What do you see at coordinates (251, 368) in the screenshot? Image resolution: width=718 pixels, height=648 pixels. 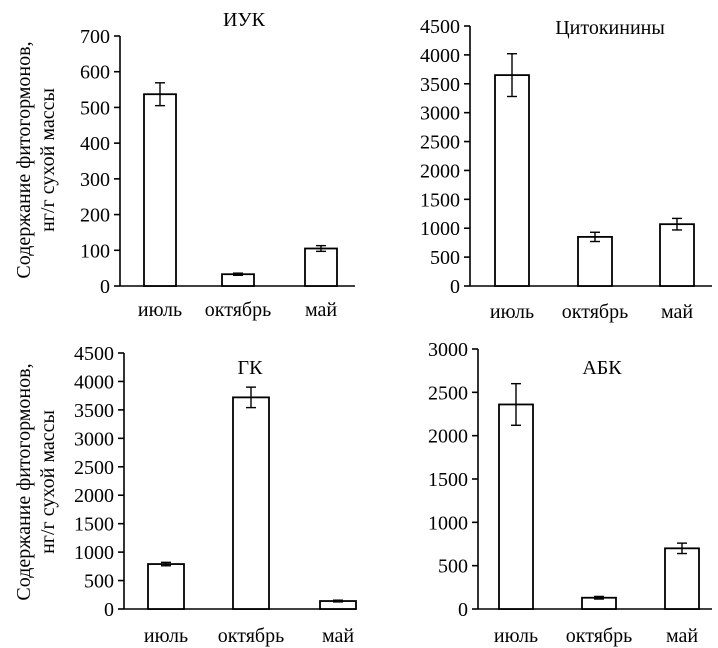 I see `chart-title: ГК` at bounding box center [251, 368].